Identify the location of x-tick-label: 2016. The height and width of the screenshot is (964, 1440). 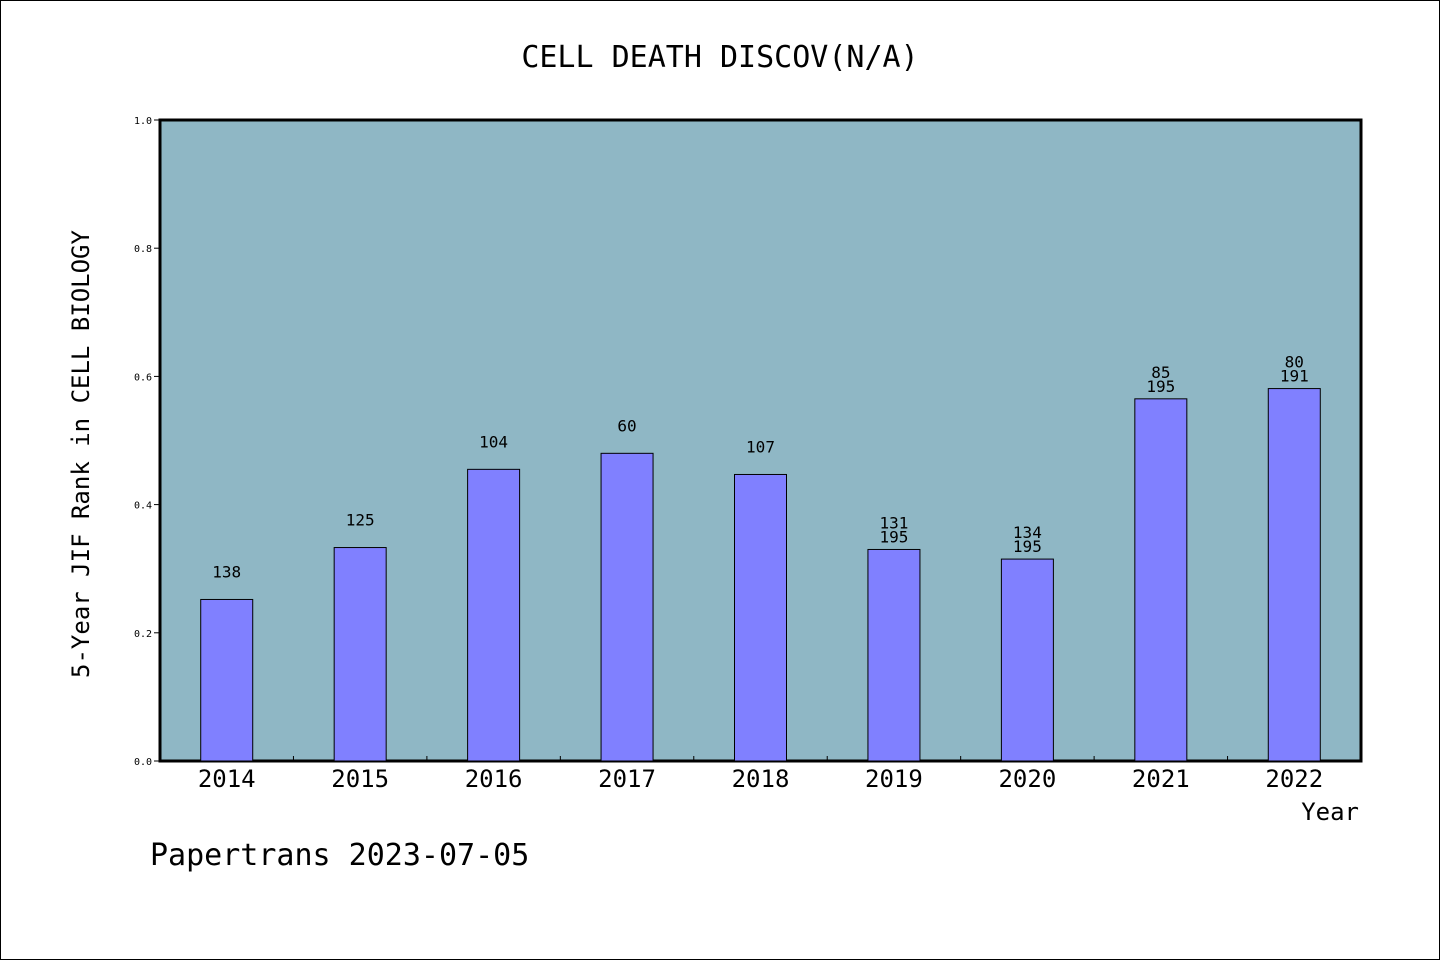
(494, 779).